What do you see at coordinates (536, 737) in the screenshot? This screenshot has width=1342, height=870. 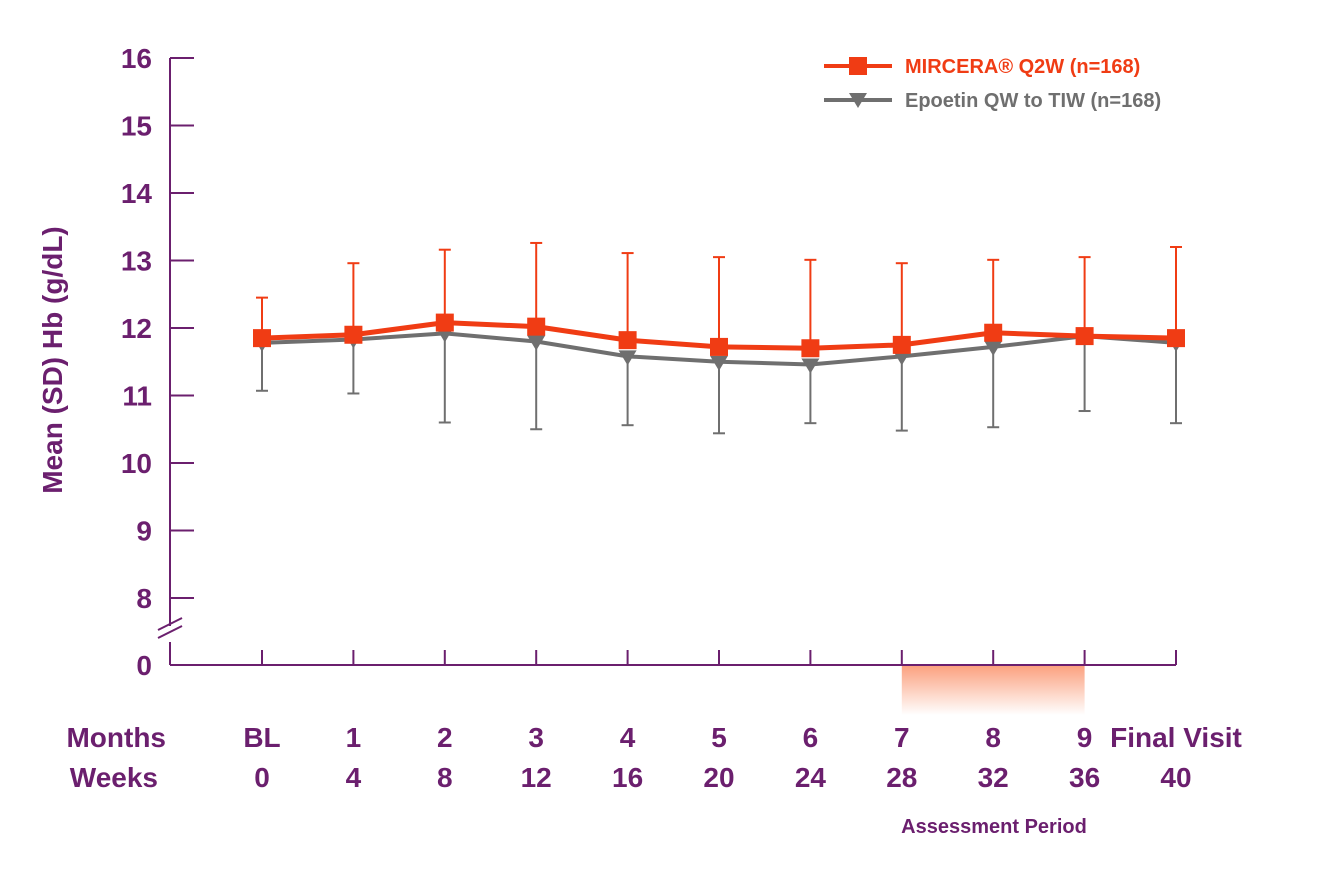 I see `x-tick-label-month: 3` at bounding box center [536, 737].